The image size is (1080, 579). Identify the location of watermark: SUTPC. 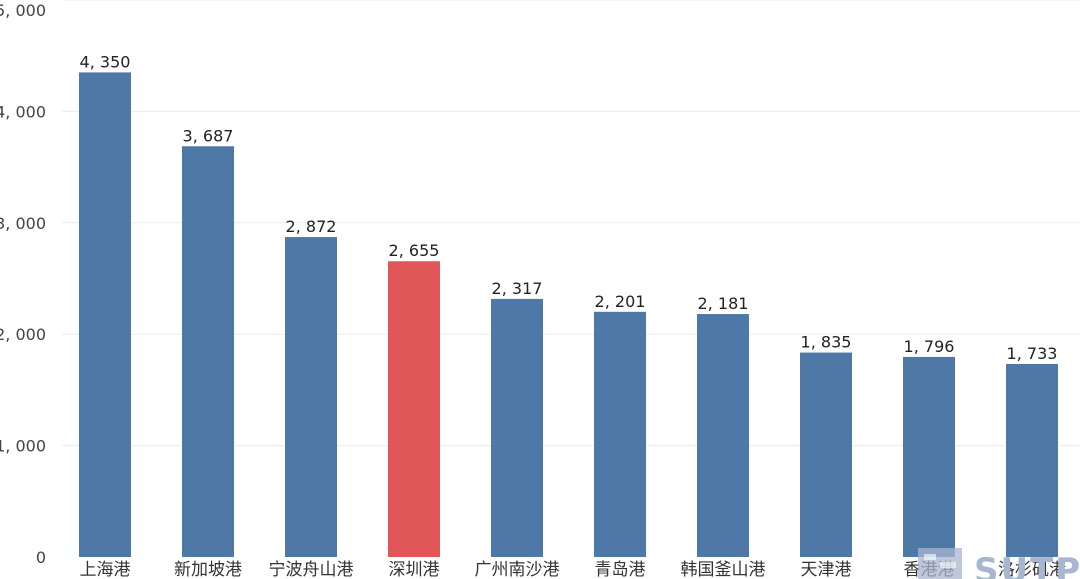
(999, 563).